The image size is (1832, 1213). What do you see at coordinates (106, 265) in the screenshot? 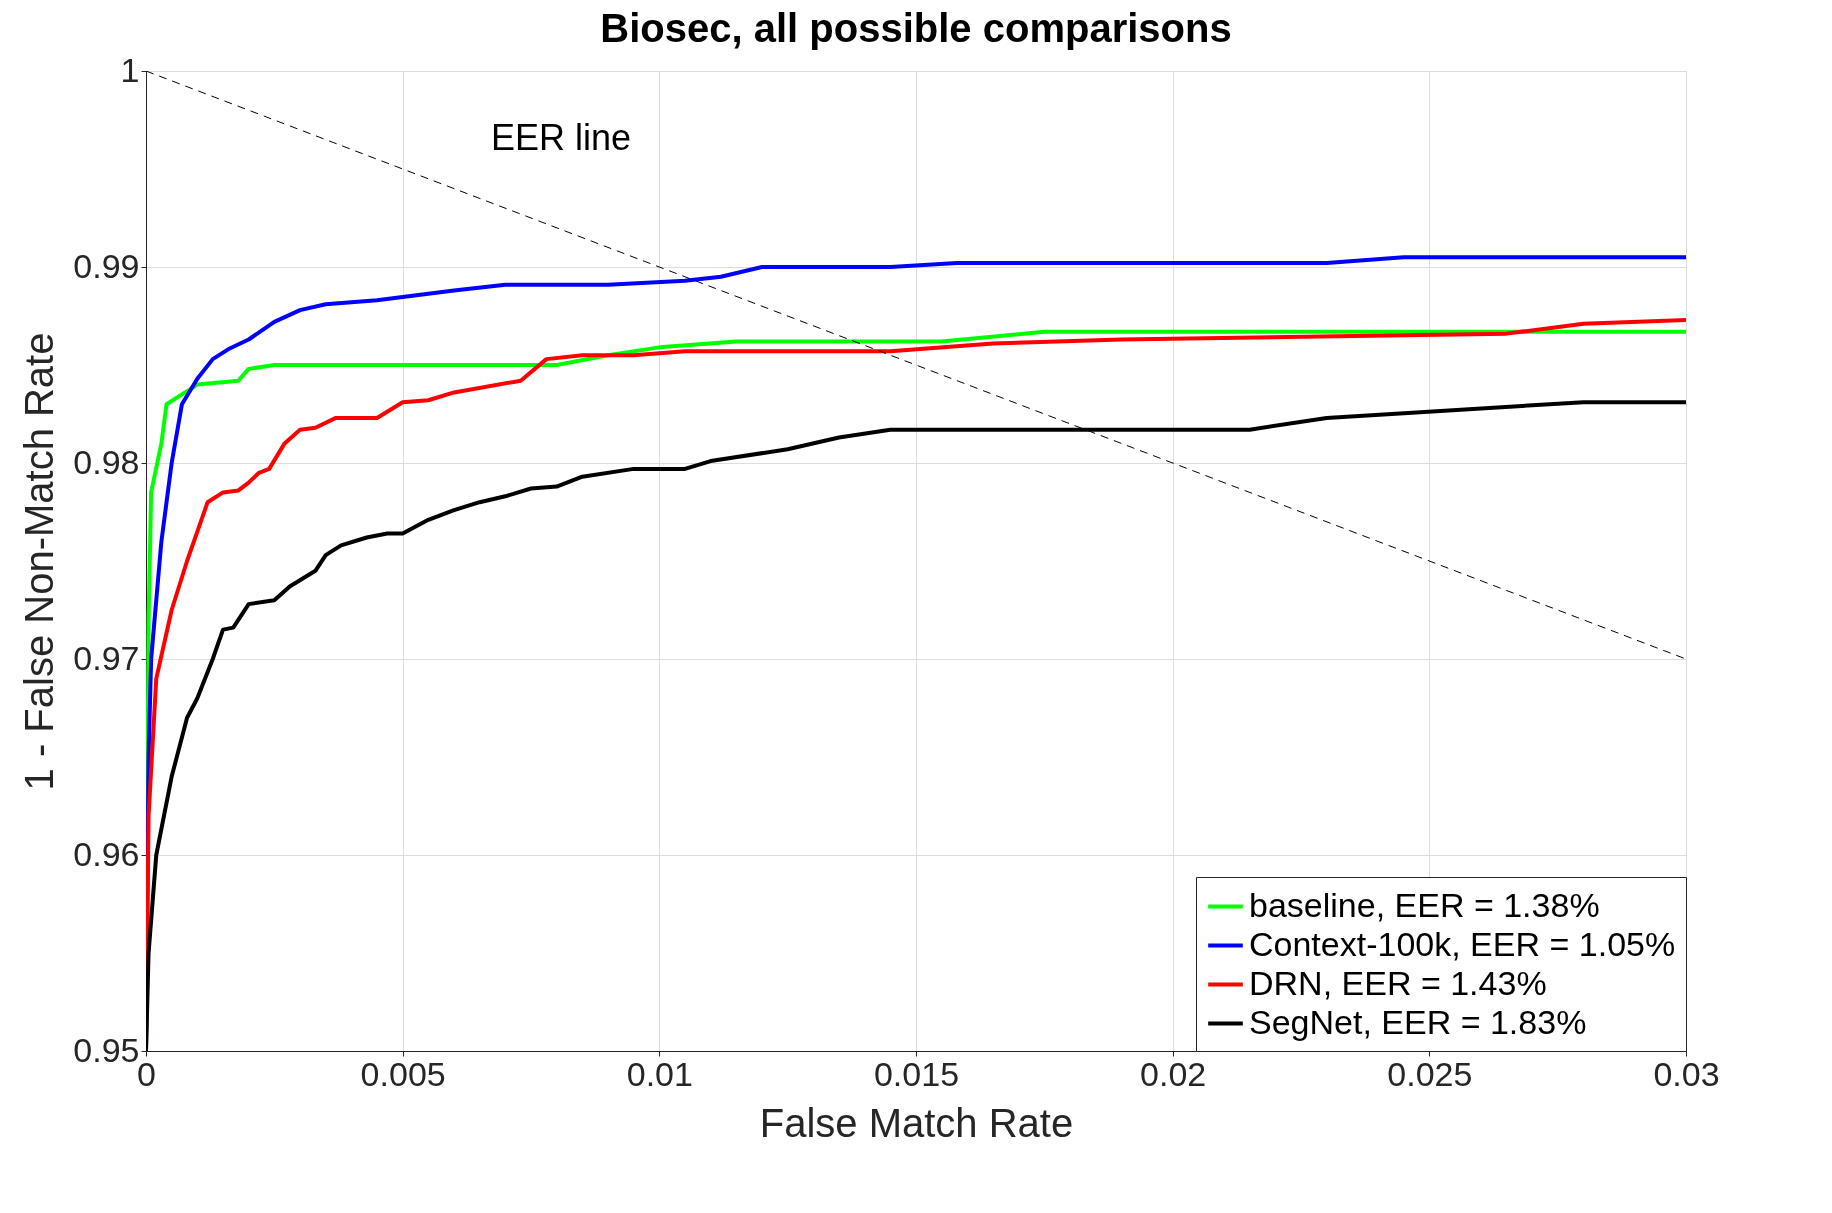
I see `y-tick-label: 0.99` at bounding box center [106, 265].